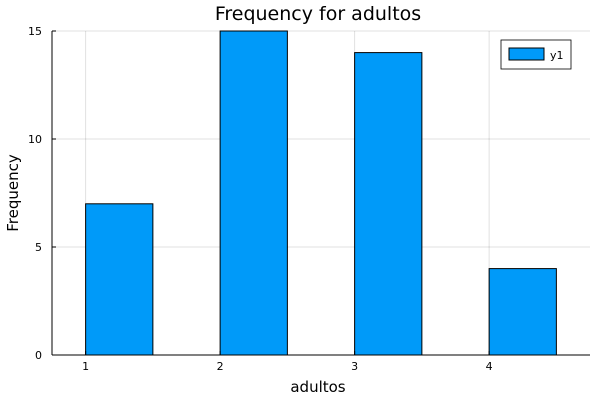 This screenshot has width=600, height=400. I want to click on y-tick-label: 0, so click(38, 355).